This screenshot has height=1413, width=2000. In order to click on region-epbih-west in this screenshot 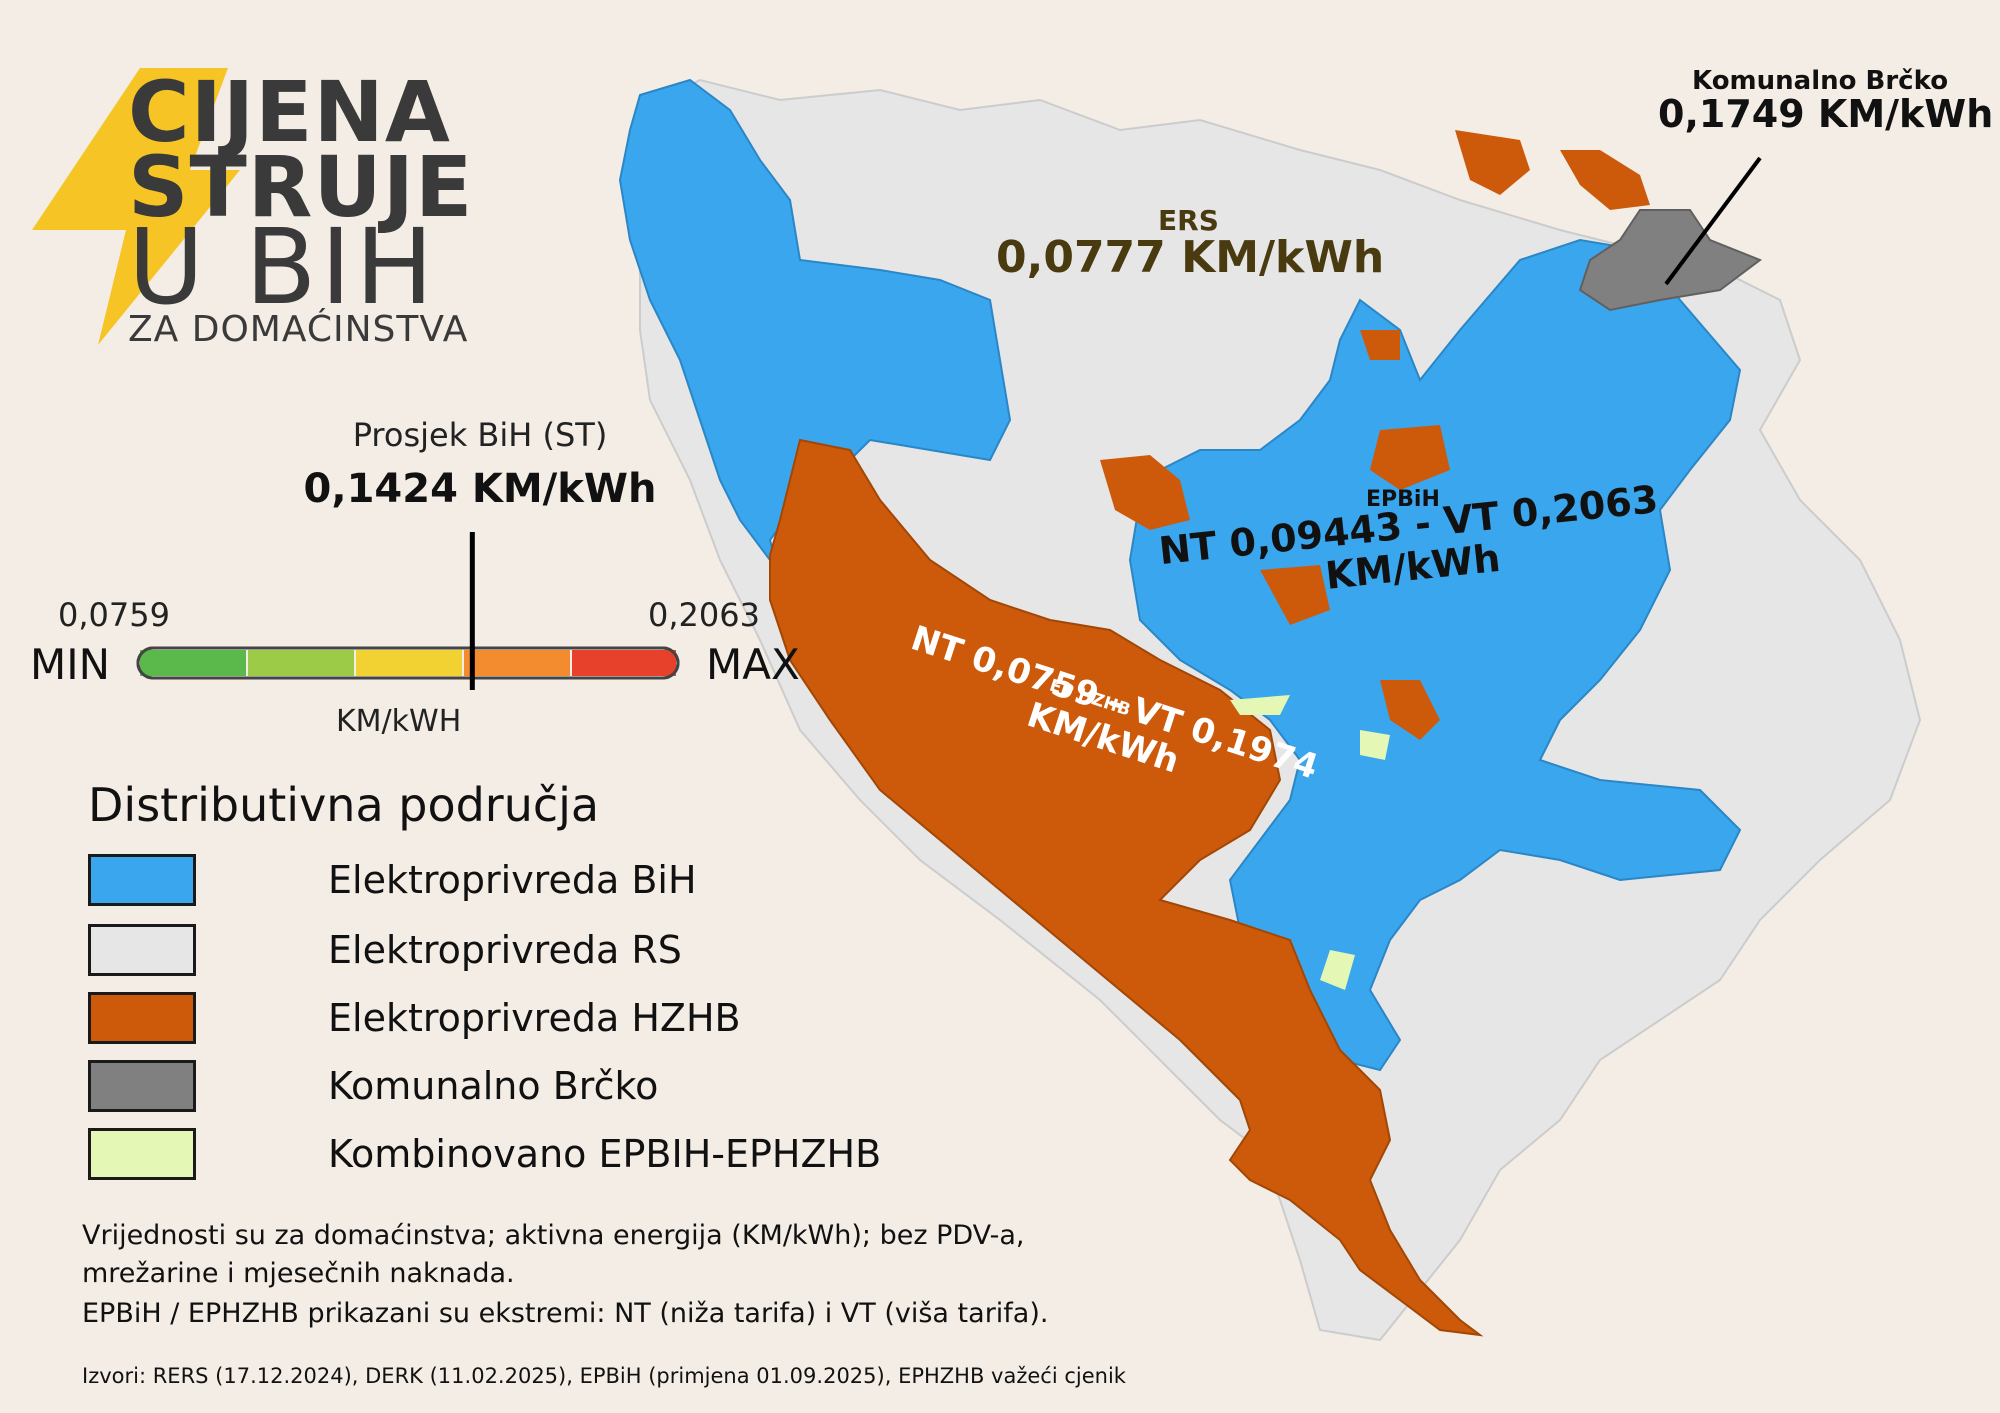, I will do `click(815, 329)`.